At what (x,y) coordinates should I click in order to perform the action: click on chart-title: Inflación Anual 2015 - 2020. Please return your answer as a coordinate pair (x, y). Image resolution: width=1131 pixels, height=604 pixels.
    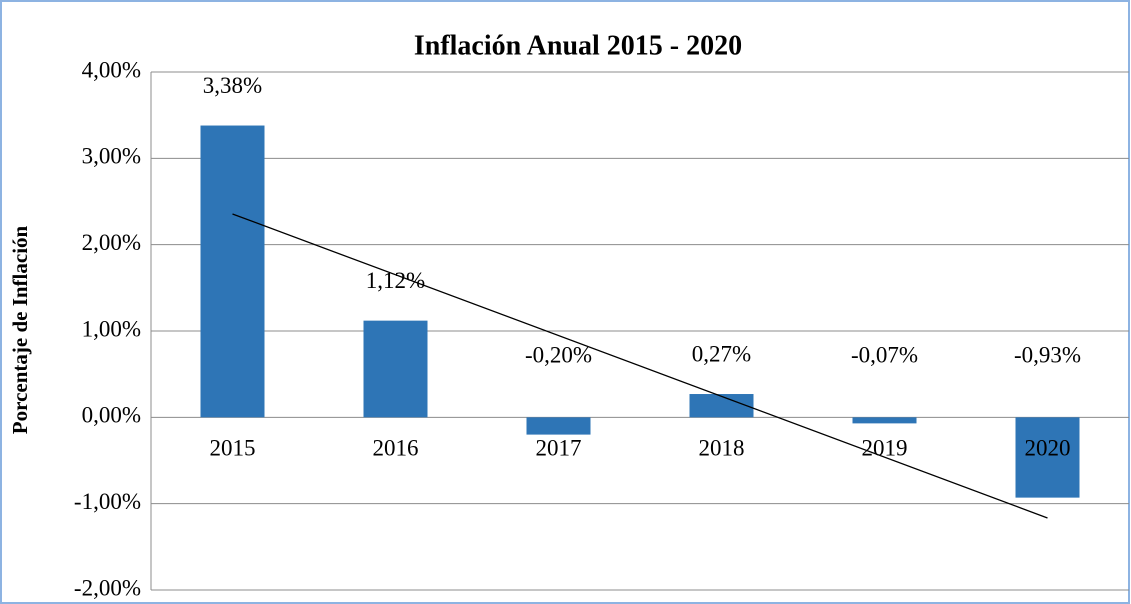
    Looking at the image, I should click on (578, 45).